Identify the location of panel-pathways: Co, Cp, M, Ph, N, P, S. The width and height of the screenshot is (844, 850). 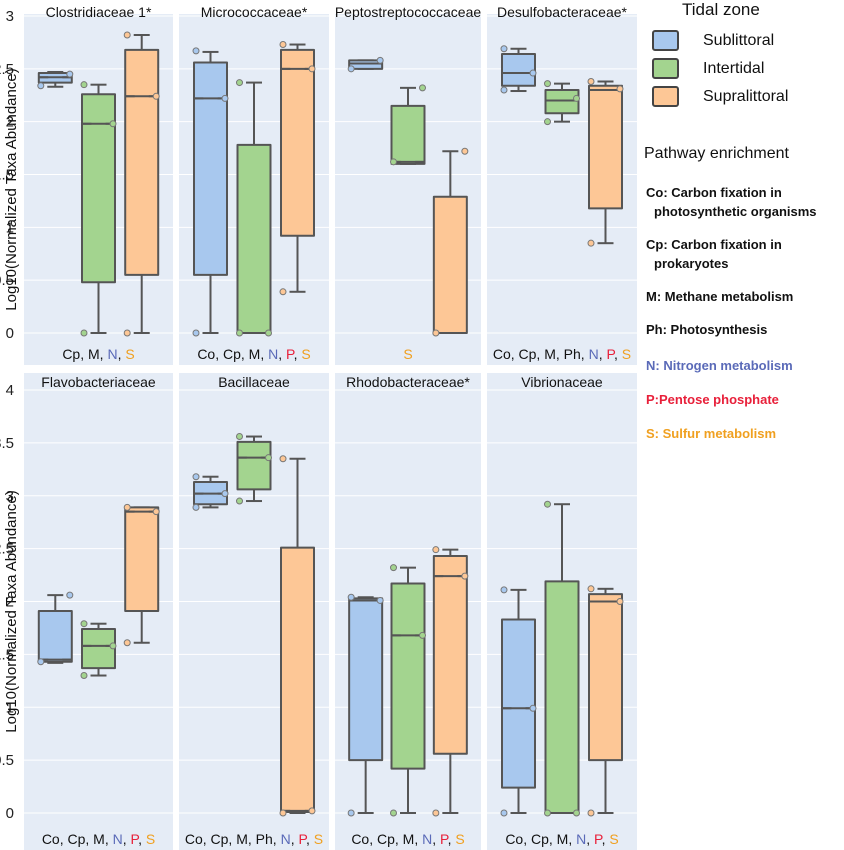
(562, 354).